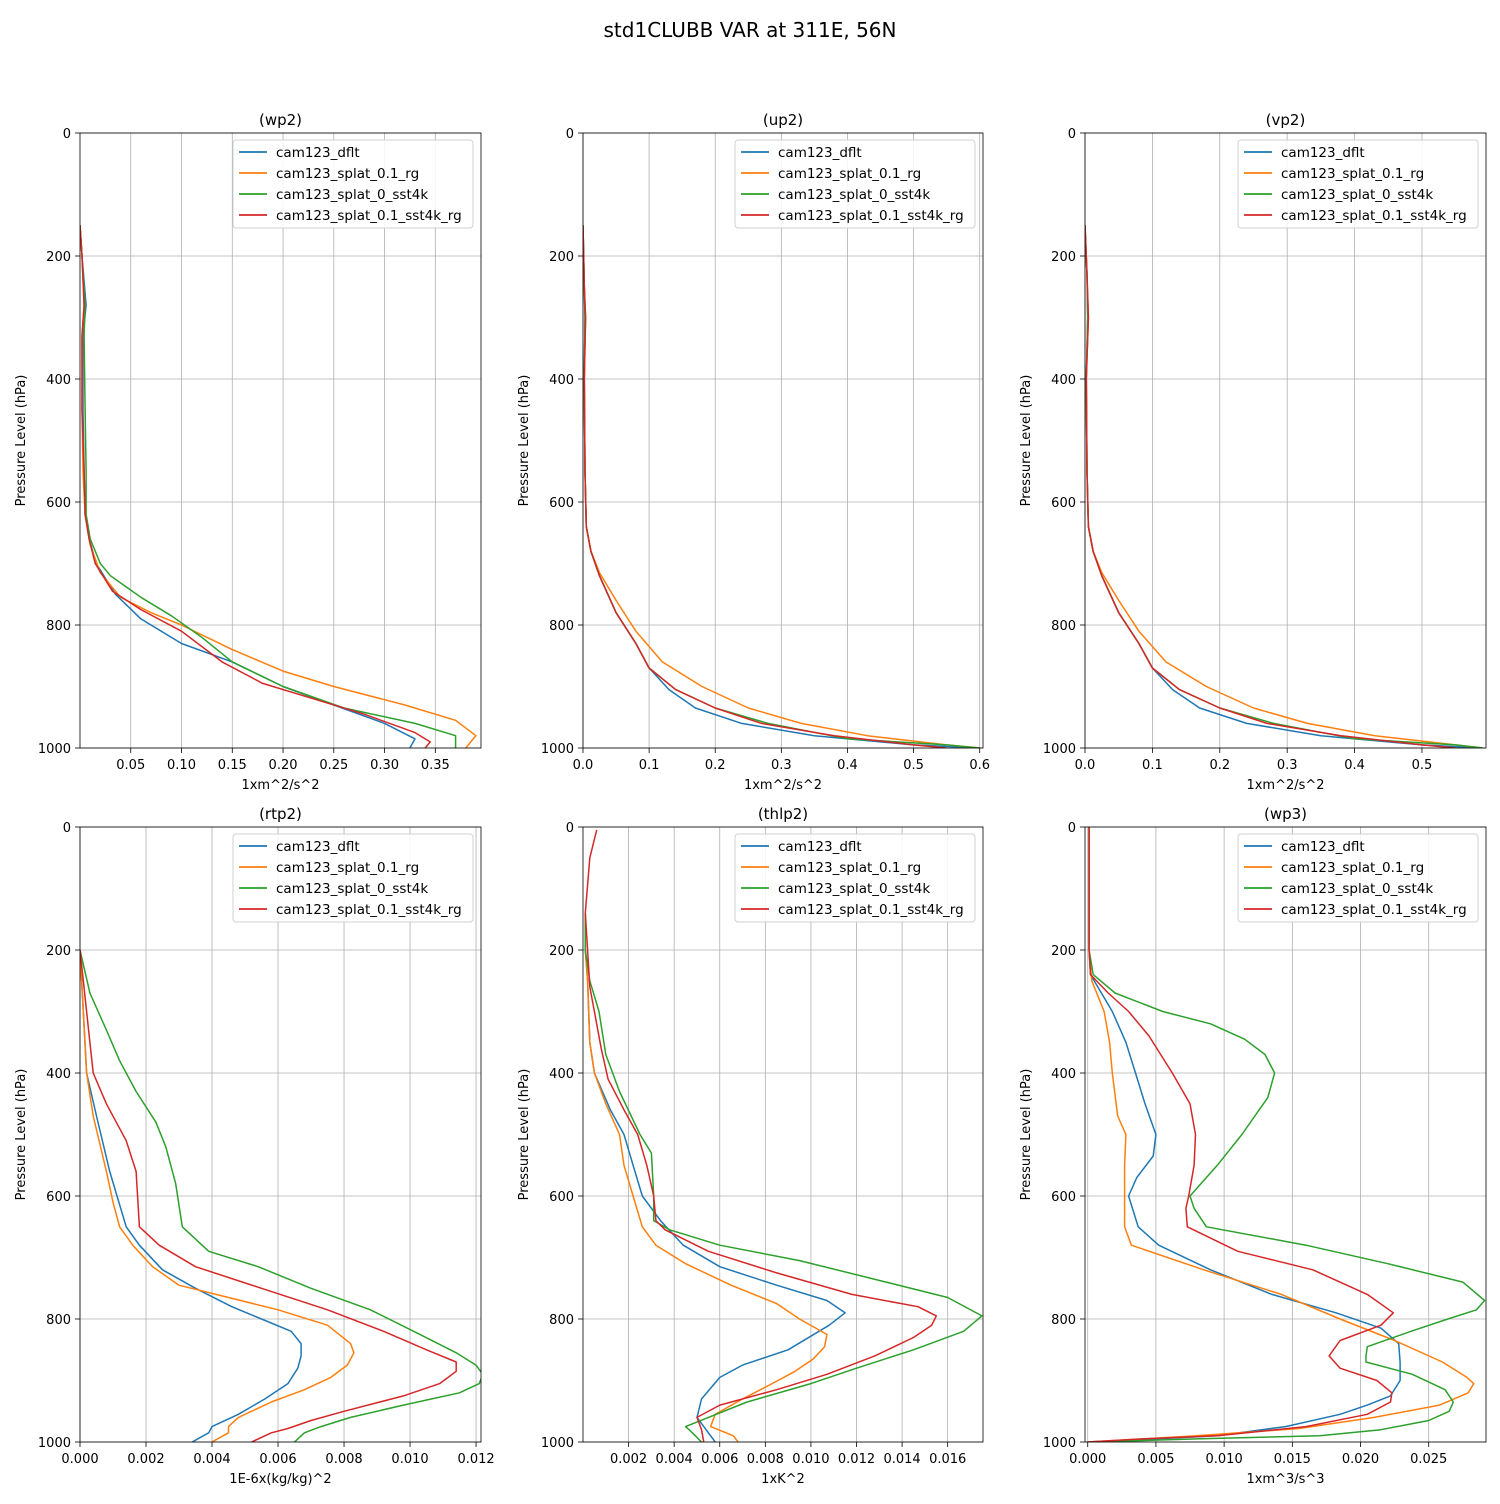  I want to click on x-tick-label: 0.1, so click(1152, 765).